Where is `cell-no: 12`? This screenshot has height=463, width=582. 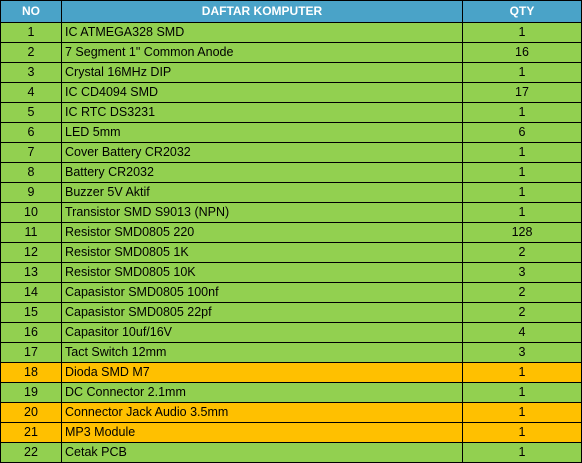
cell-no: 12 is located at coordinates (31, 252).